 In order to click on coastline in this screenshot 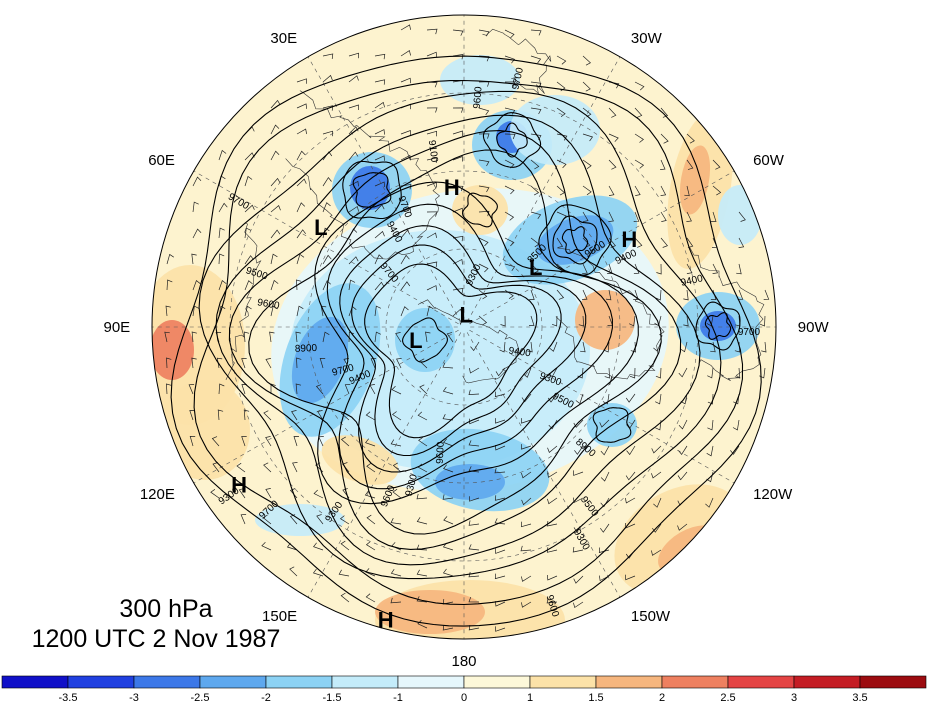, I will do `click(517, 61)`.